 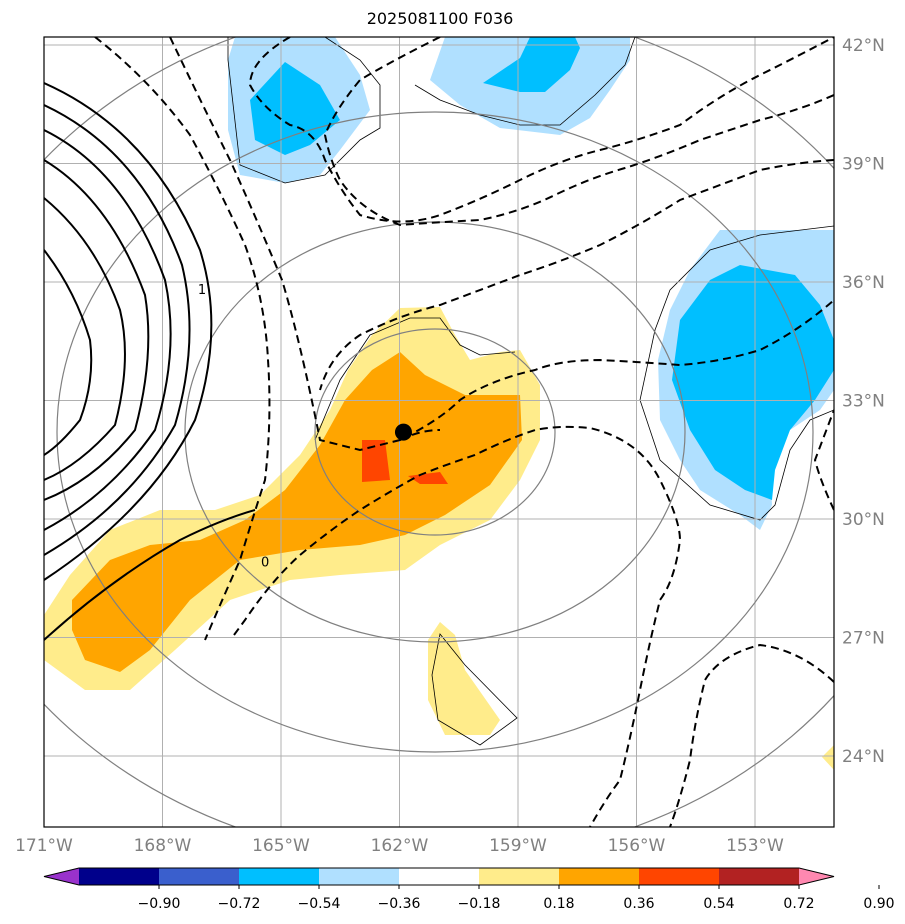 What do you see at coordinates (44, 846) in the screenshot?
I see `longitude-tick-label: 171°W` at bounding box center [44, 846].